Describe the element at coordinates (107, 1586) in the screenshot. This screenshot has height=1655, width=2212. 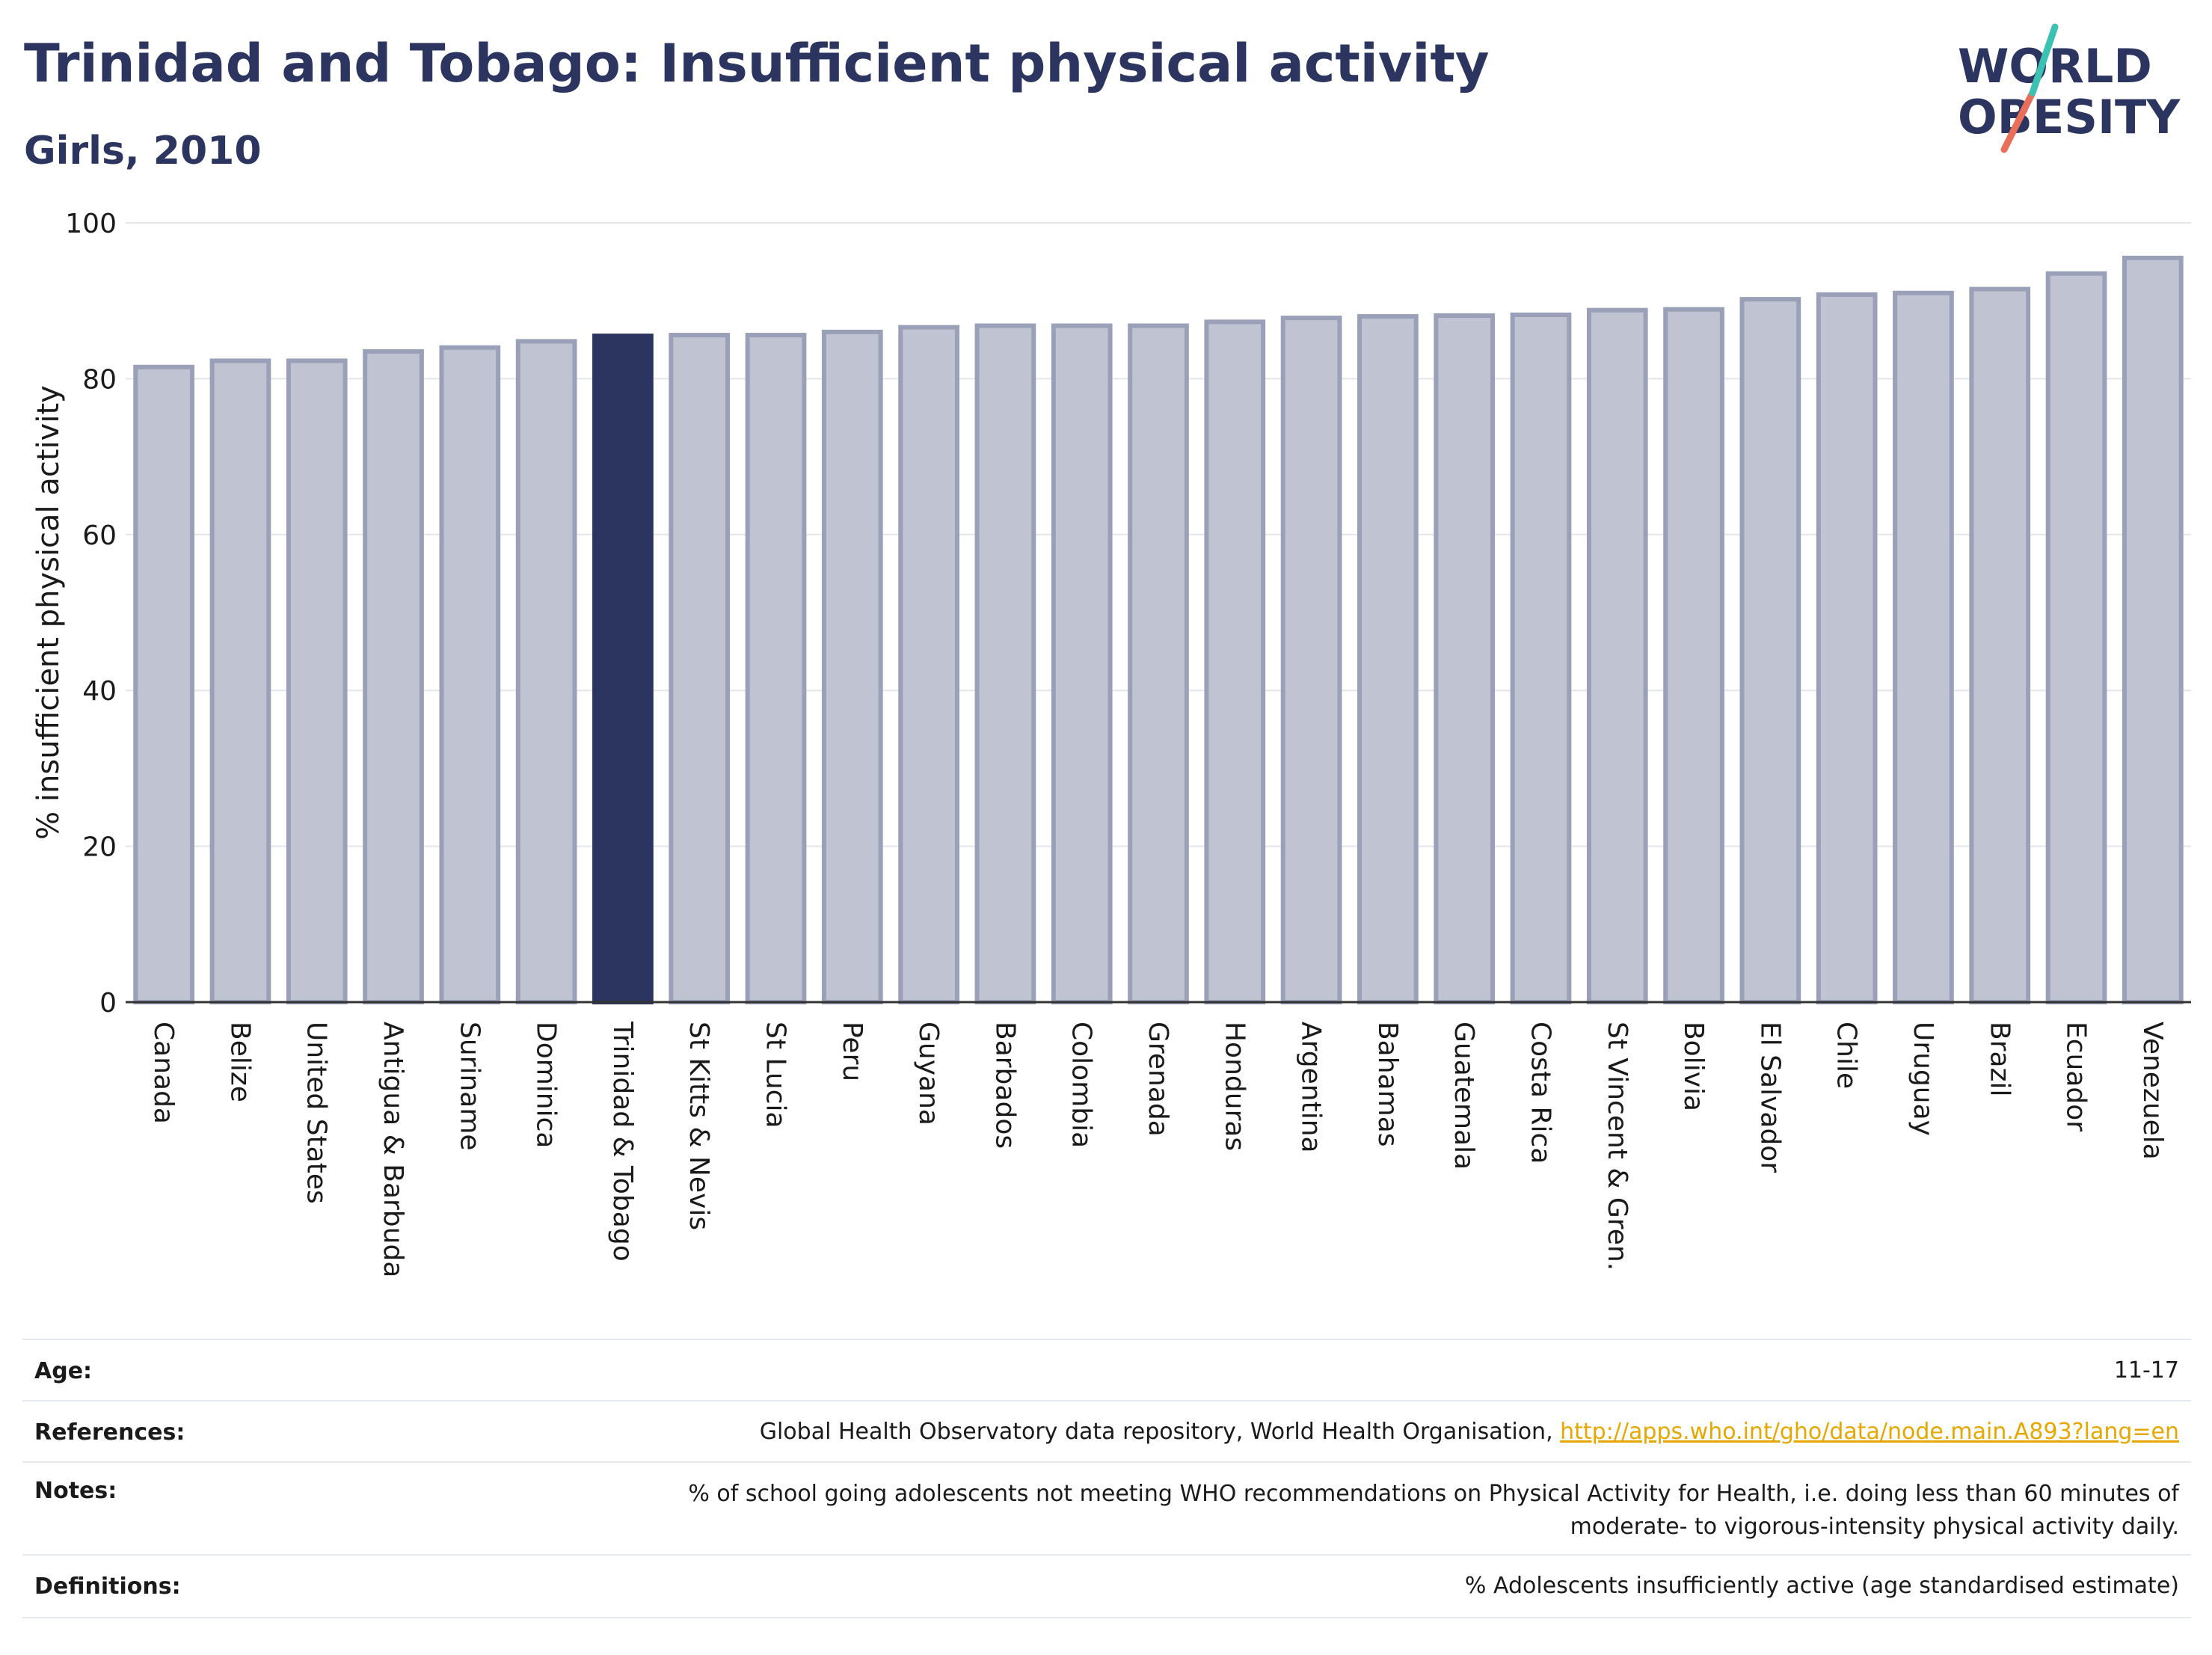
I see `definitions-label: Definitions:` at that location.